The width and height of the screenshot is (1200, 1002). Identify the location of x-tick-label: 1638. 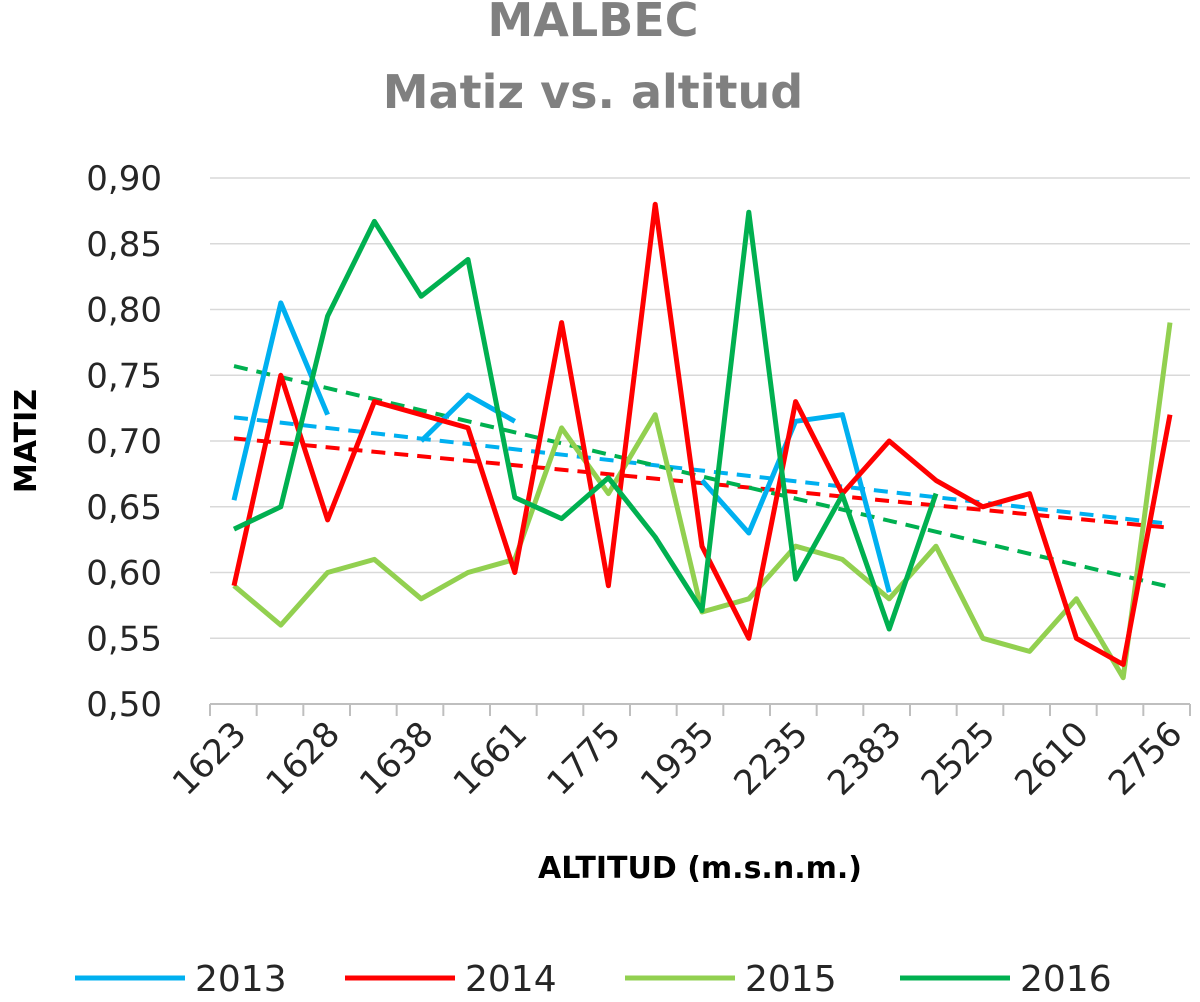
(396, 758).